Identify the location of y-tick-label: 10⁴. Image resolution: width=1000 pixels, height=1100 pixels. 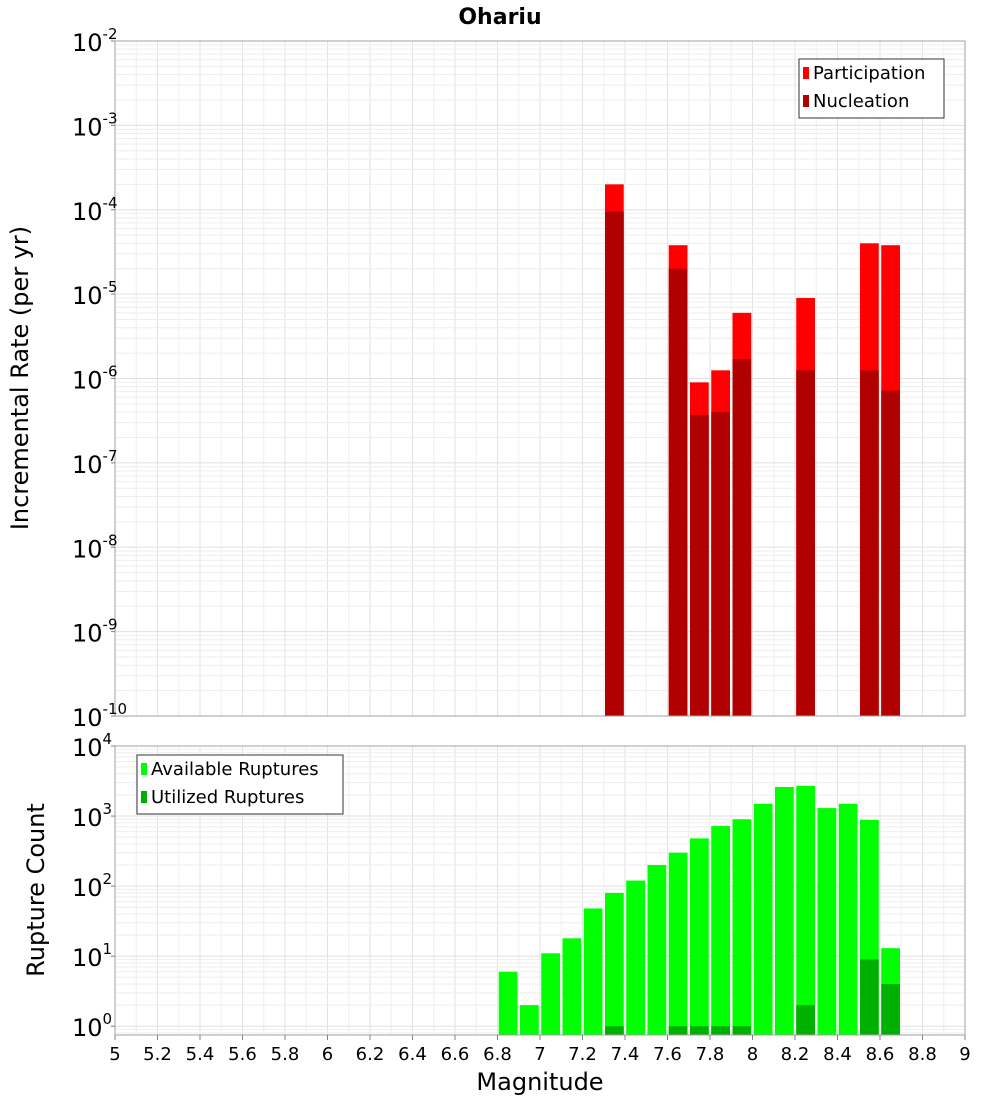
(92, 746).